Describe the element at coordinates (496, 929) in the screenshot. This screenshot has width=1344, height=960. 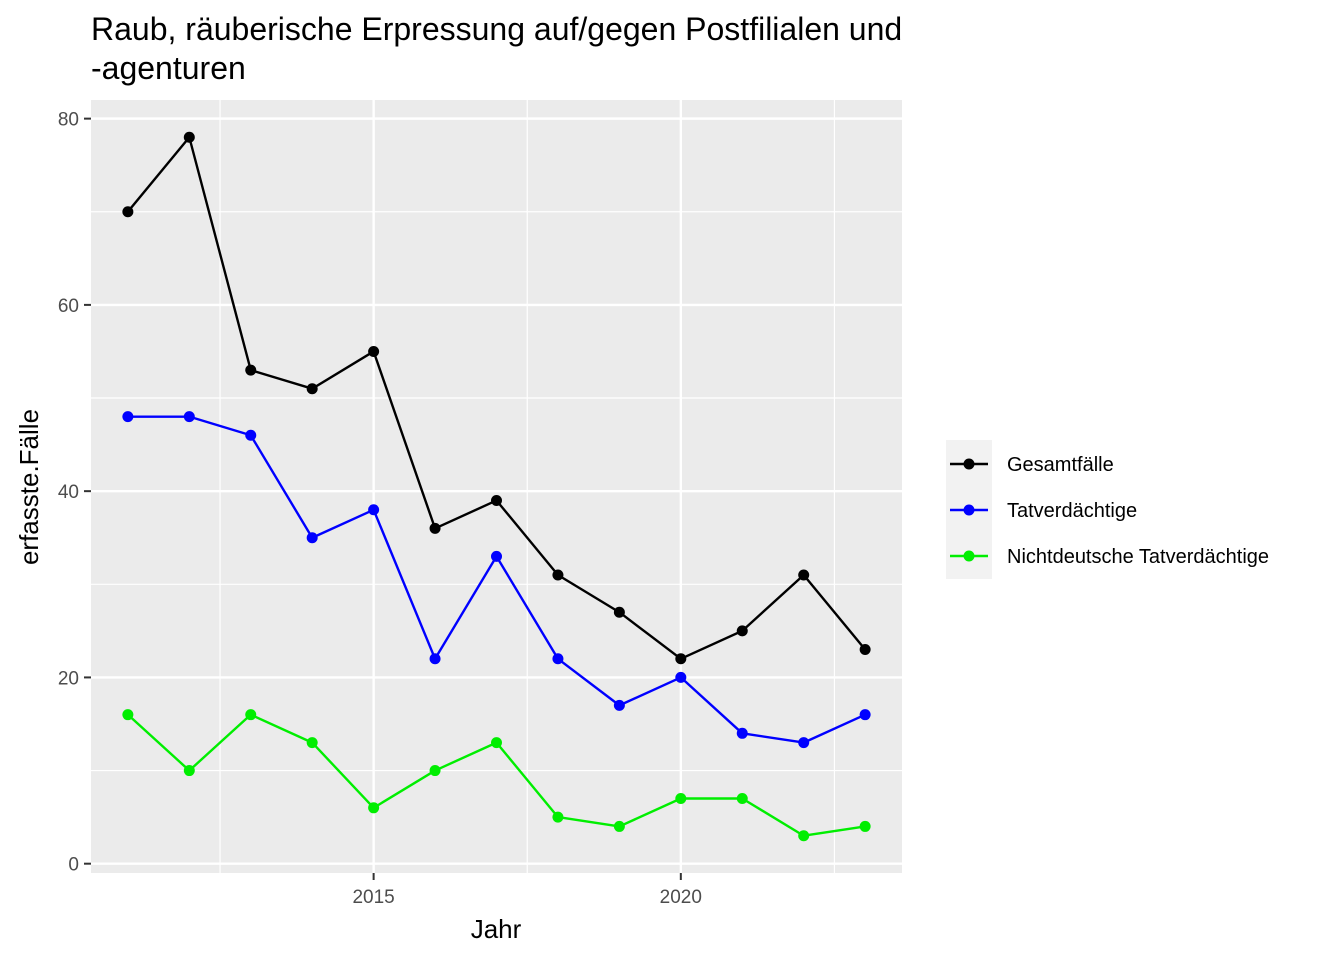
I see `x-axis-title: Jahr` at that location.